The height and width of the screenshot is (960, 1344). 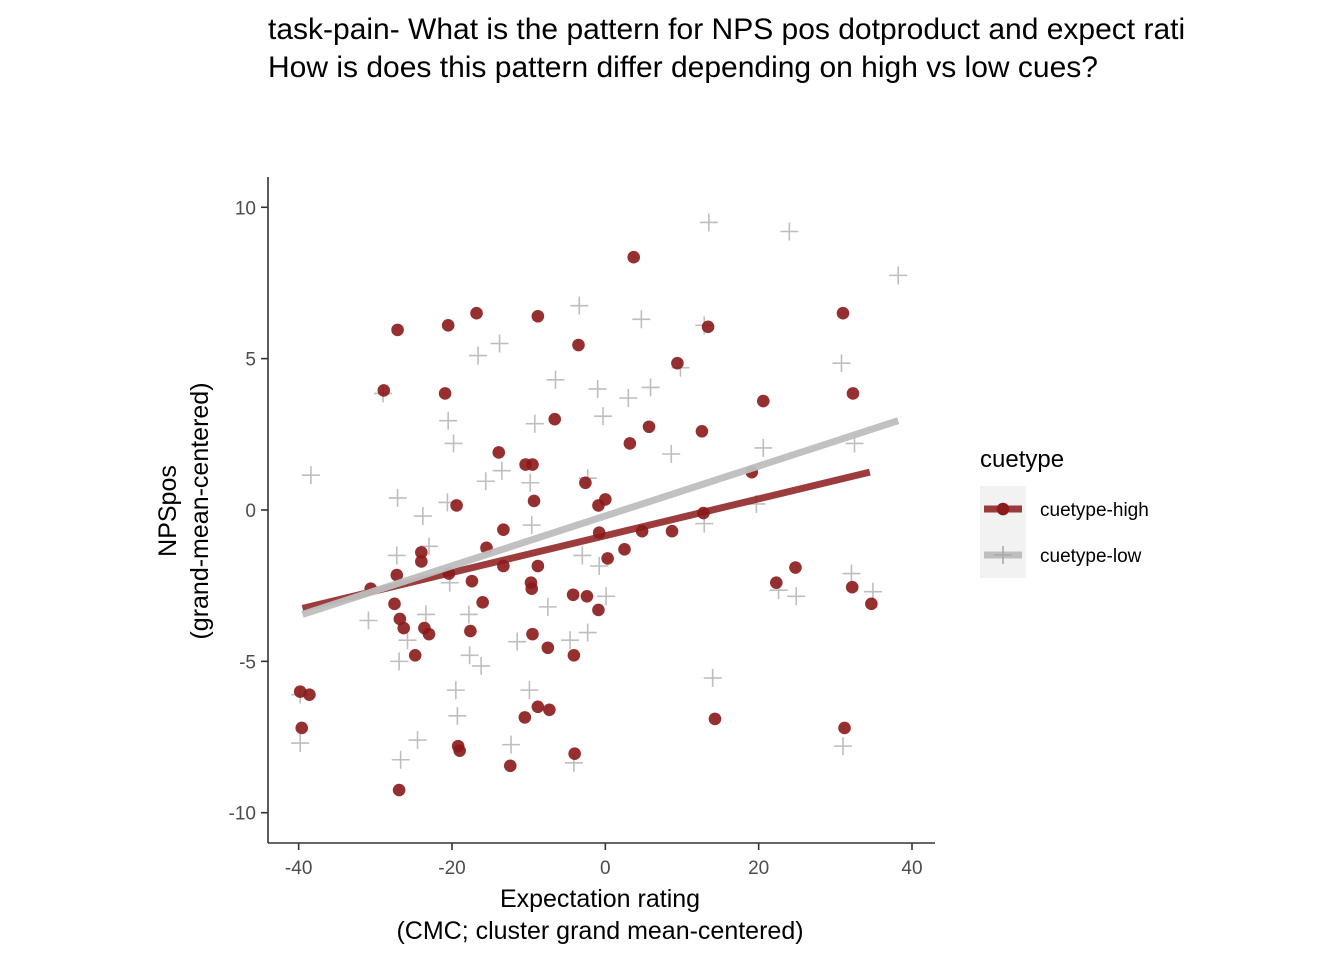 I want to click on fit-line-low, so click(x=600, y=517).